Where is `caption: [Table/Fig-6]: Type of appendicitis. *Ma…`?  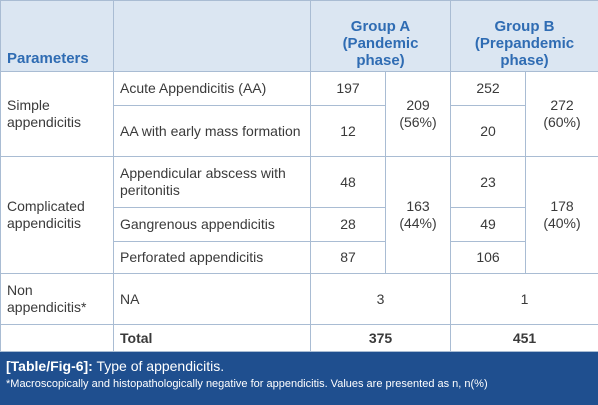
caption: [Table/Fig-6]: Type of appendicitis. *Ma… is located at coordinates (299, 378).